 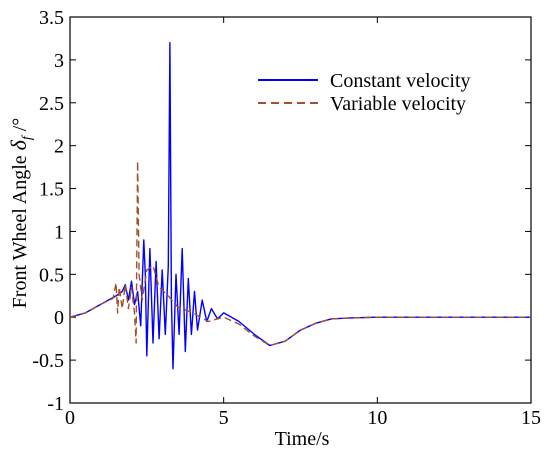 I want to click on y-axis-label-symbol: δ, so click(x=18, y=144).